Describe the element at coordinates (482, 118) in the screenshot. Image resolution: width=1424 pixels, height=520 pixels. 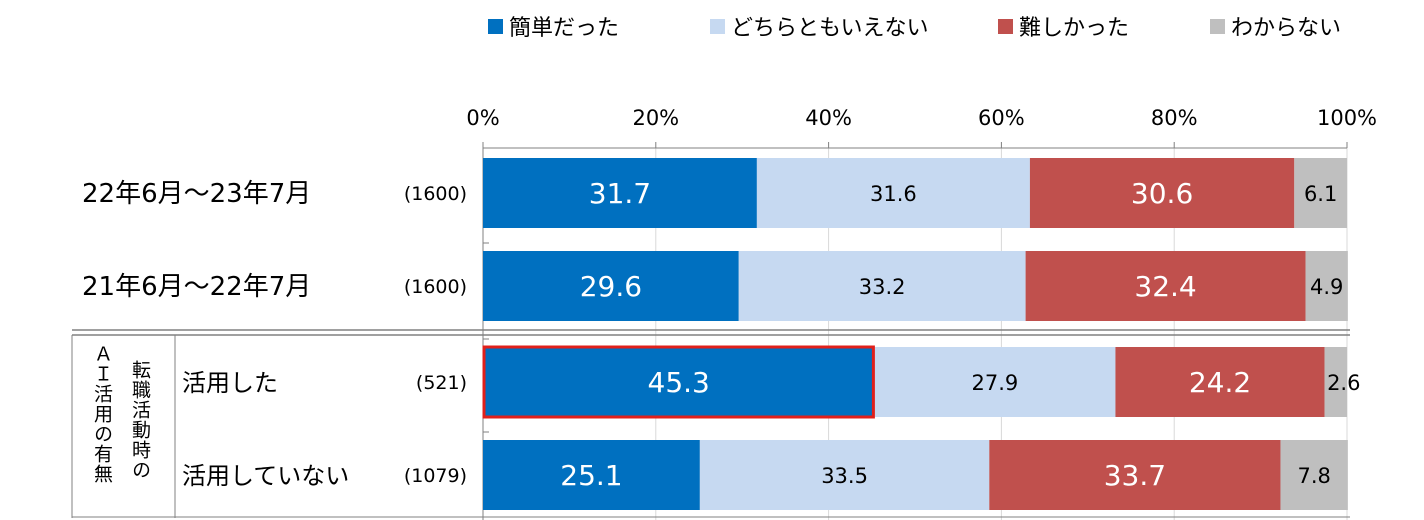
I see `x-tick-label: 0%` at that location.